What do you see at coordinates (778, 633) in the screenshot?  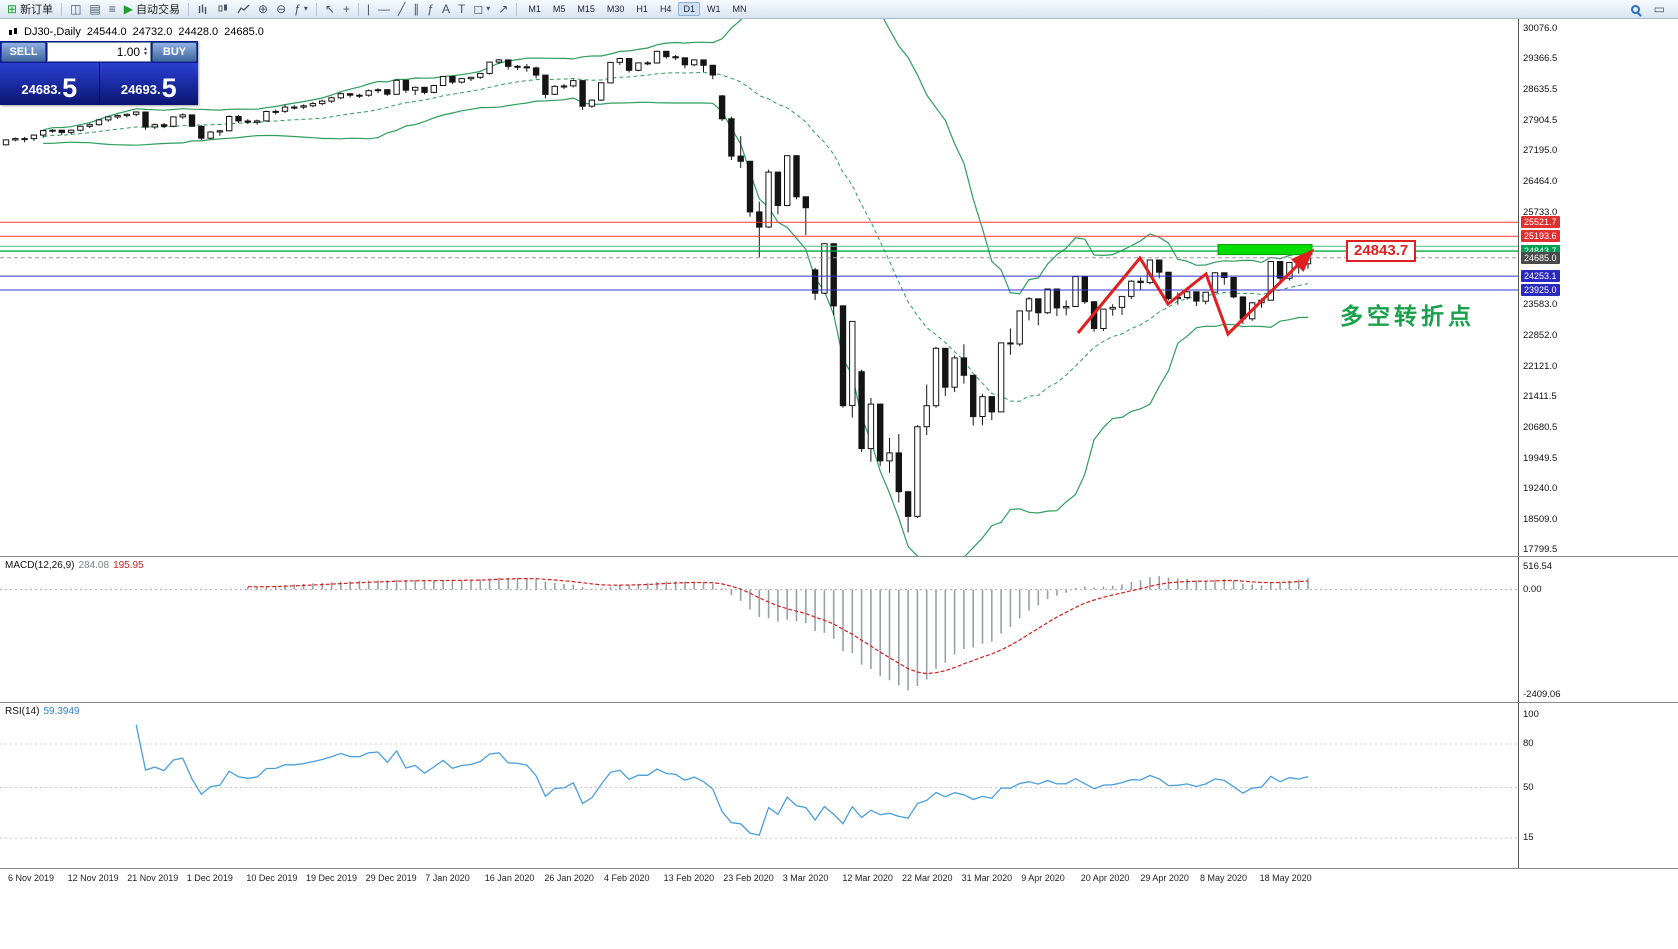 I see `macd-histogram` at bounding box center [778, 633].